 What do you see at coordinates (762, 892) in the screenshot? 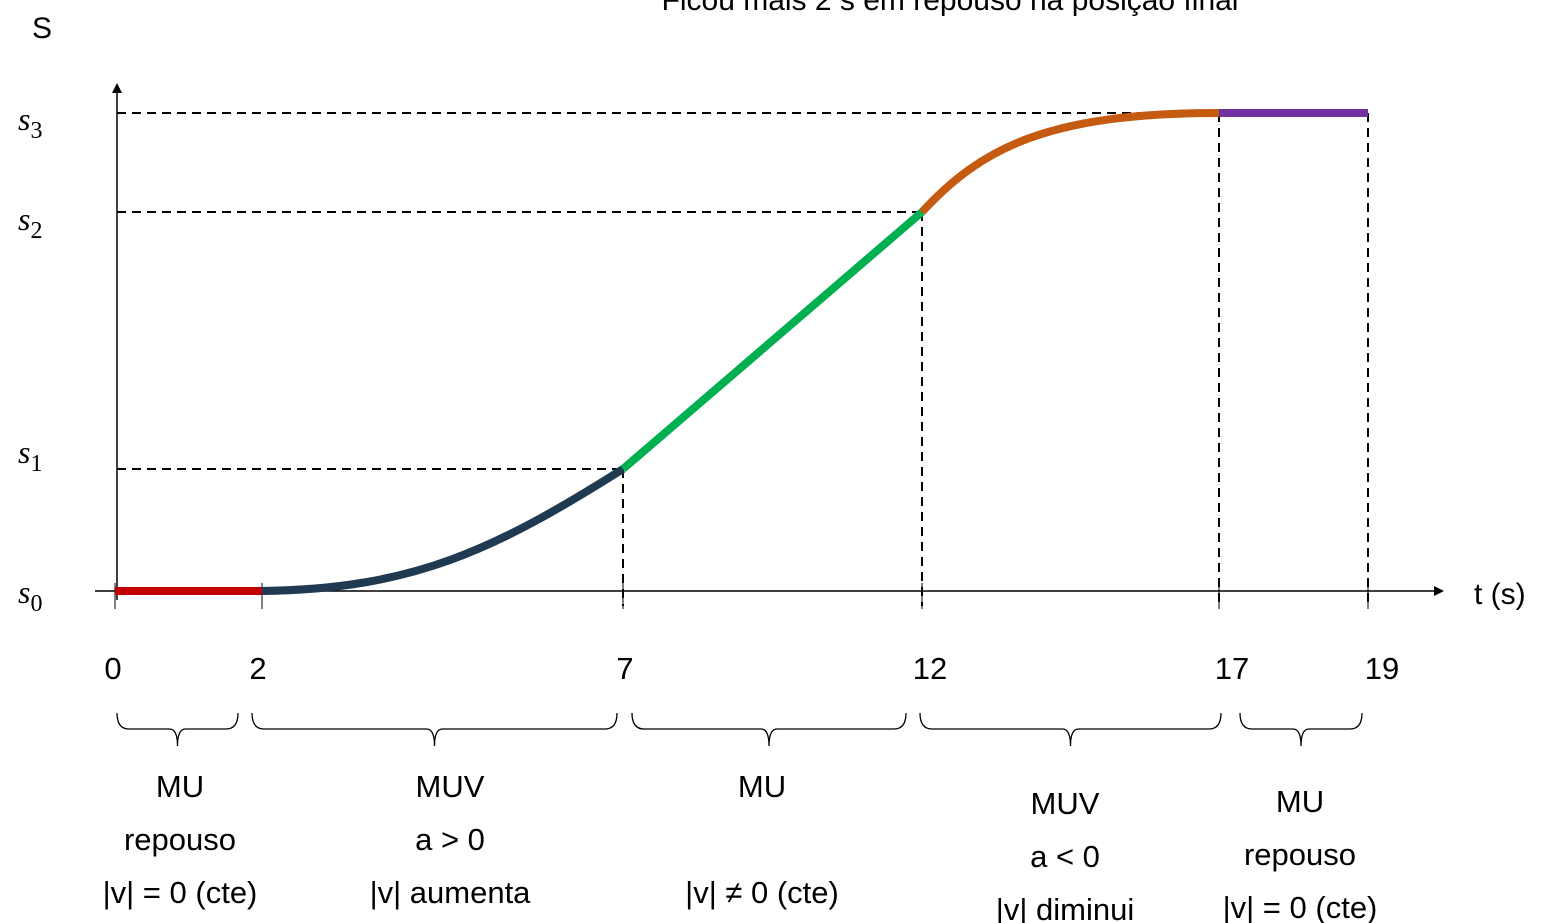
I see `annotation-line: |v| ≠ 0 (cte)` at bounding box center [762, 892].